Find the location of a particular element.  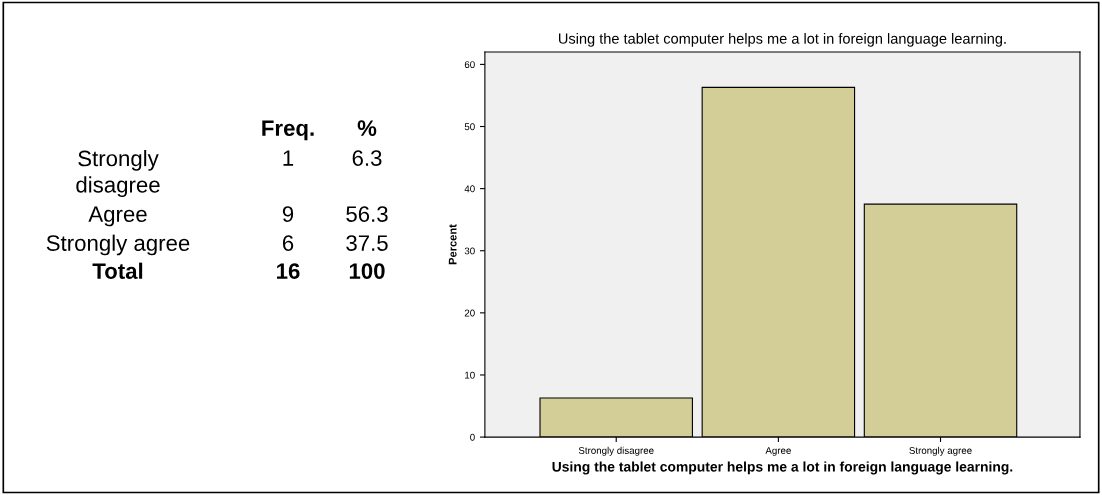

x-tick-label: Strongly disagree is located at coordinates (616, 451).